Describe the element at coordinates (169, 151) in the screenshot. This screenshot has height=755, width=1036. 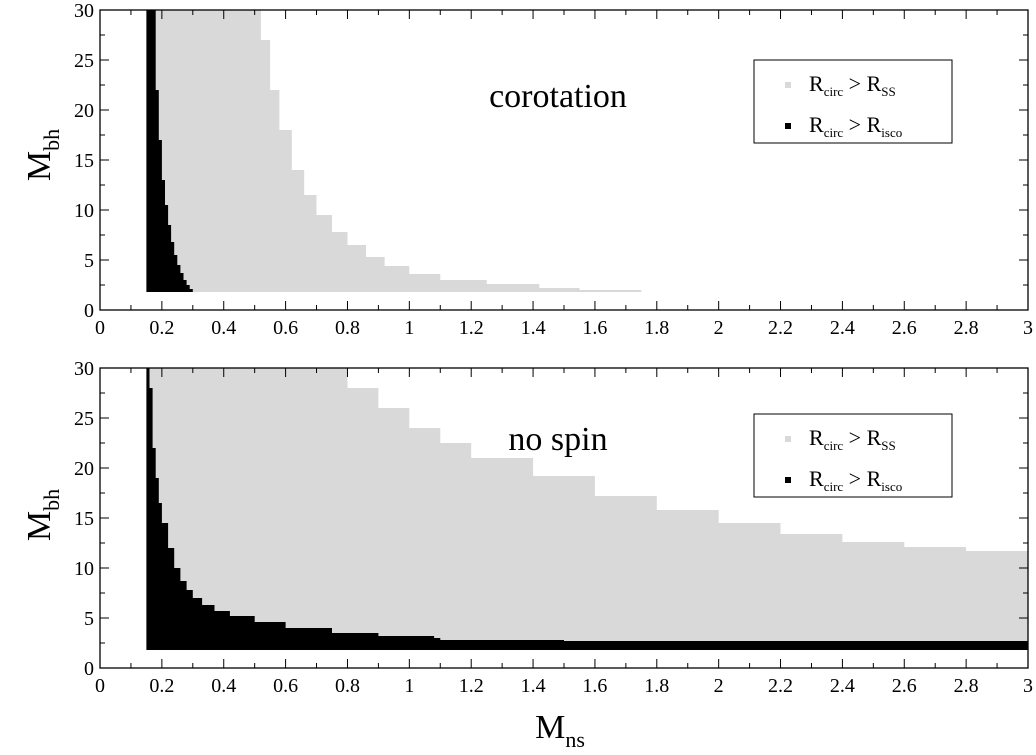
I see `region-risco` at that location.